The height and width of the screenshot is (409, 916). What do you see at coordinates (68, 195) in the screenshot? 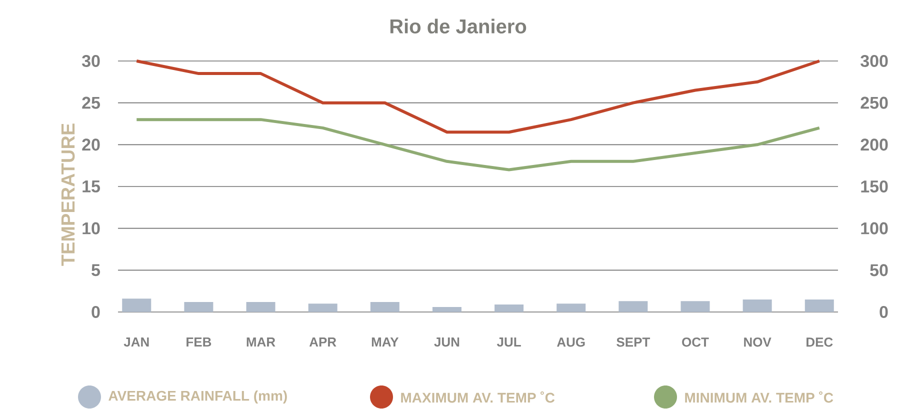
I see `y-axis-title: TEMPERATURE` at bounding box center [68, 195].